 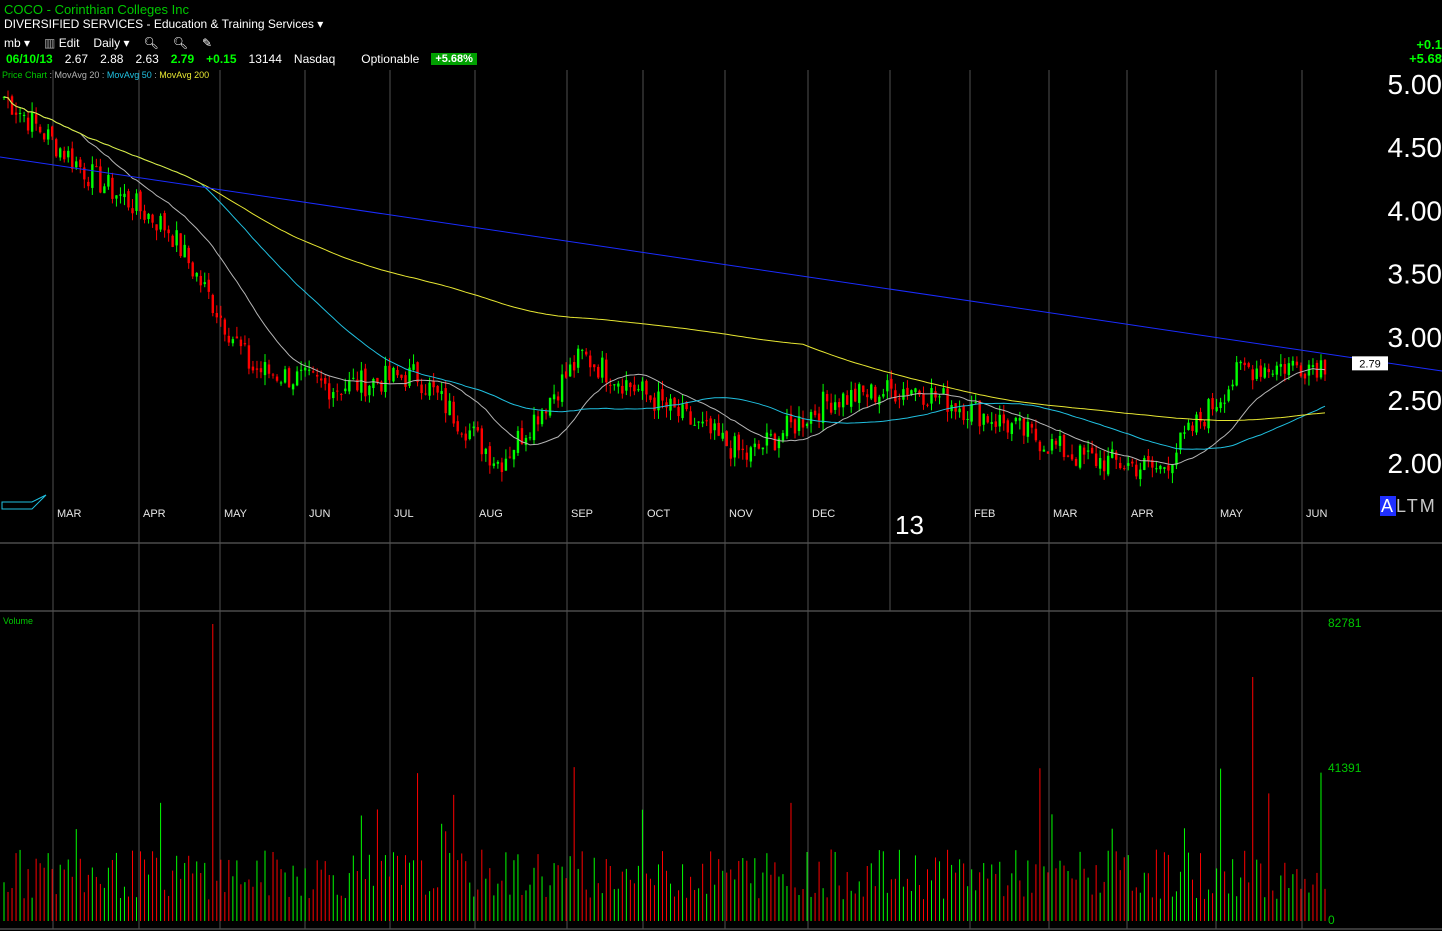 I want to click on list-dropdown: mb ▾, so click(x=17, y=43).